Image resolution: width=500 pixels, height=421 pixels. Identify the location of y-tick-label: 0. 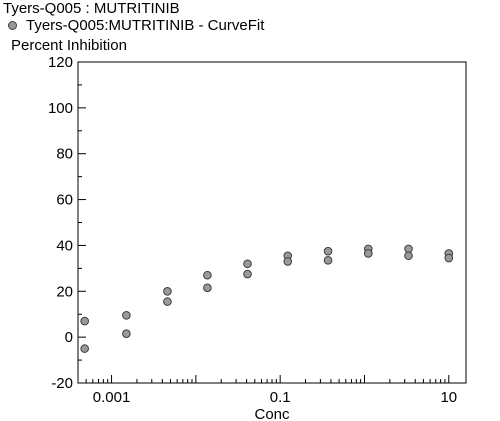
(69, 337).